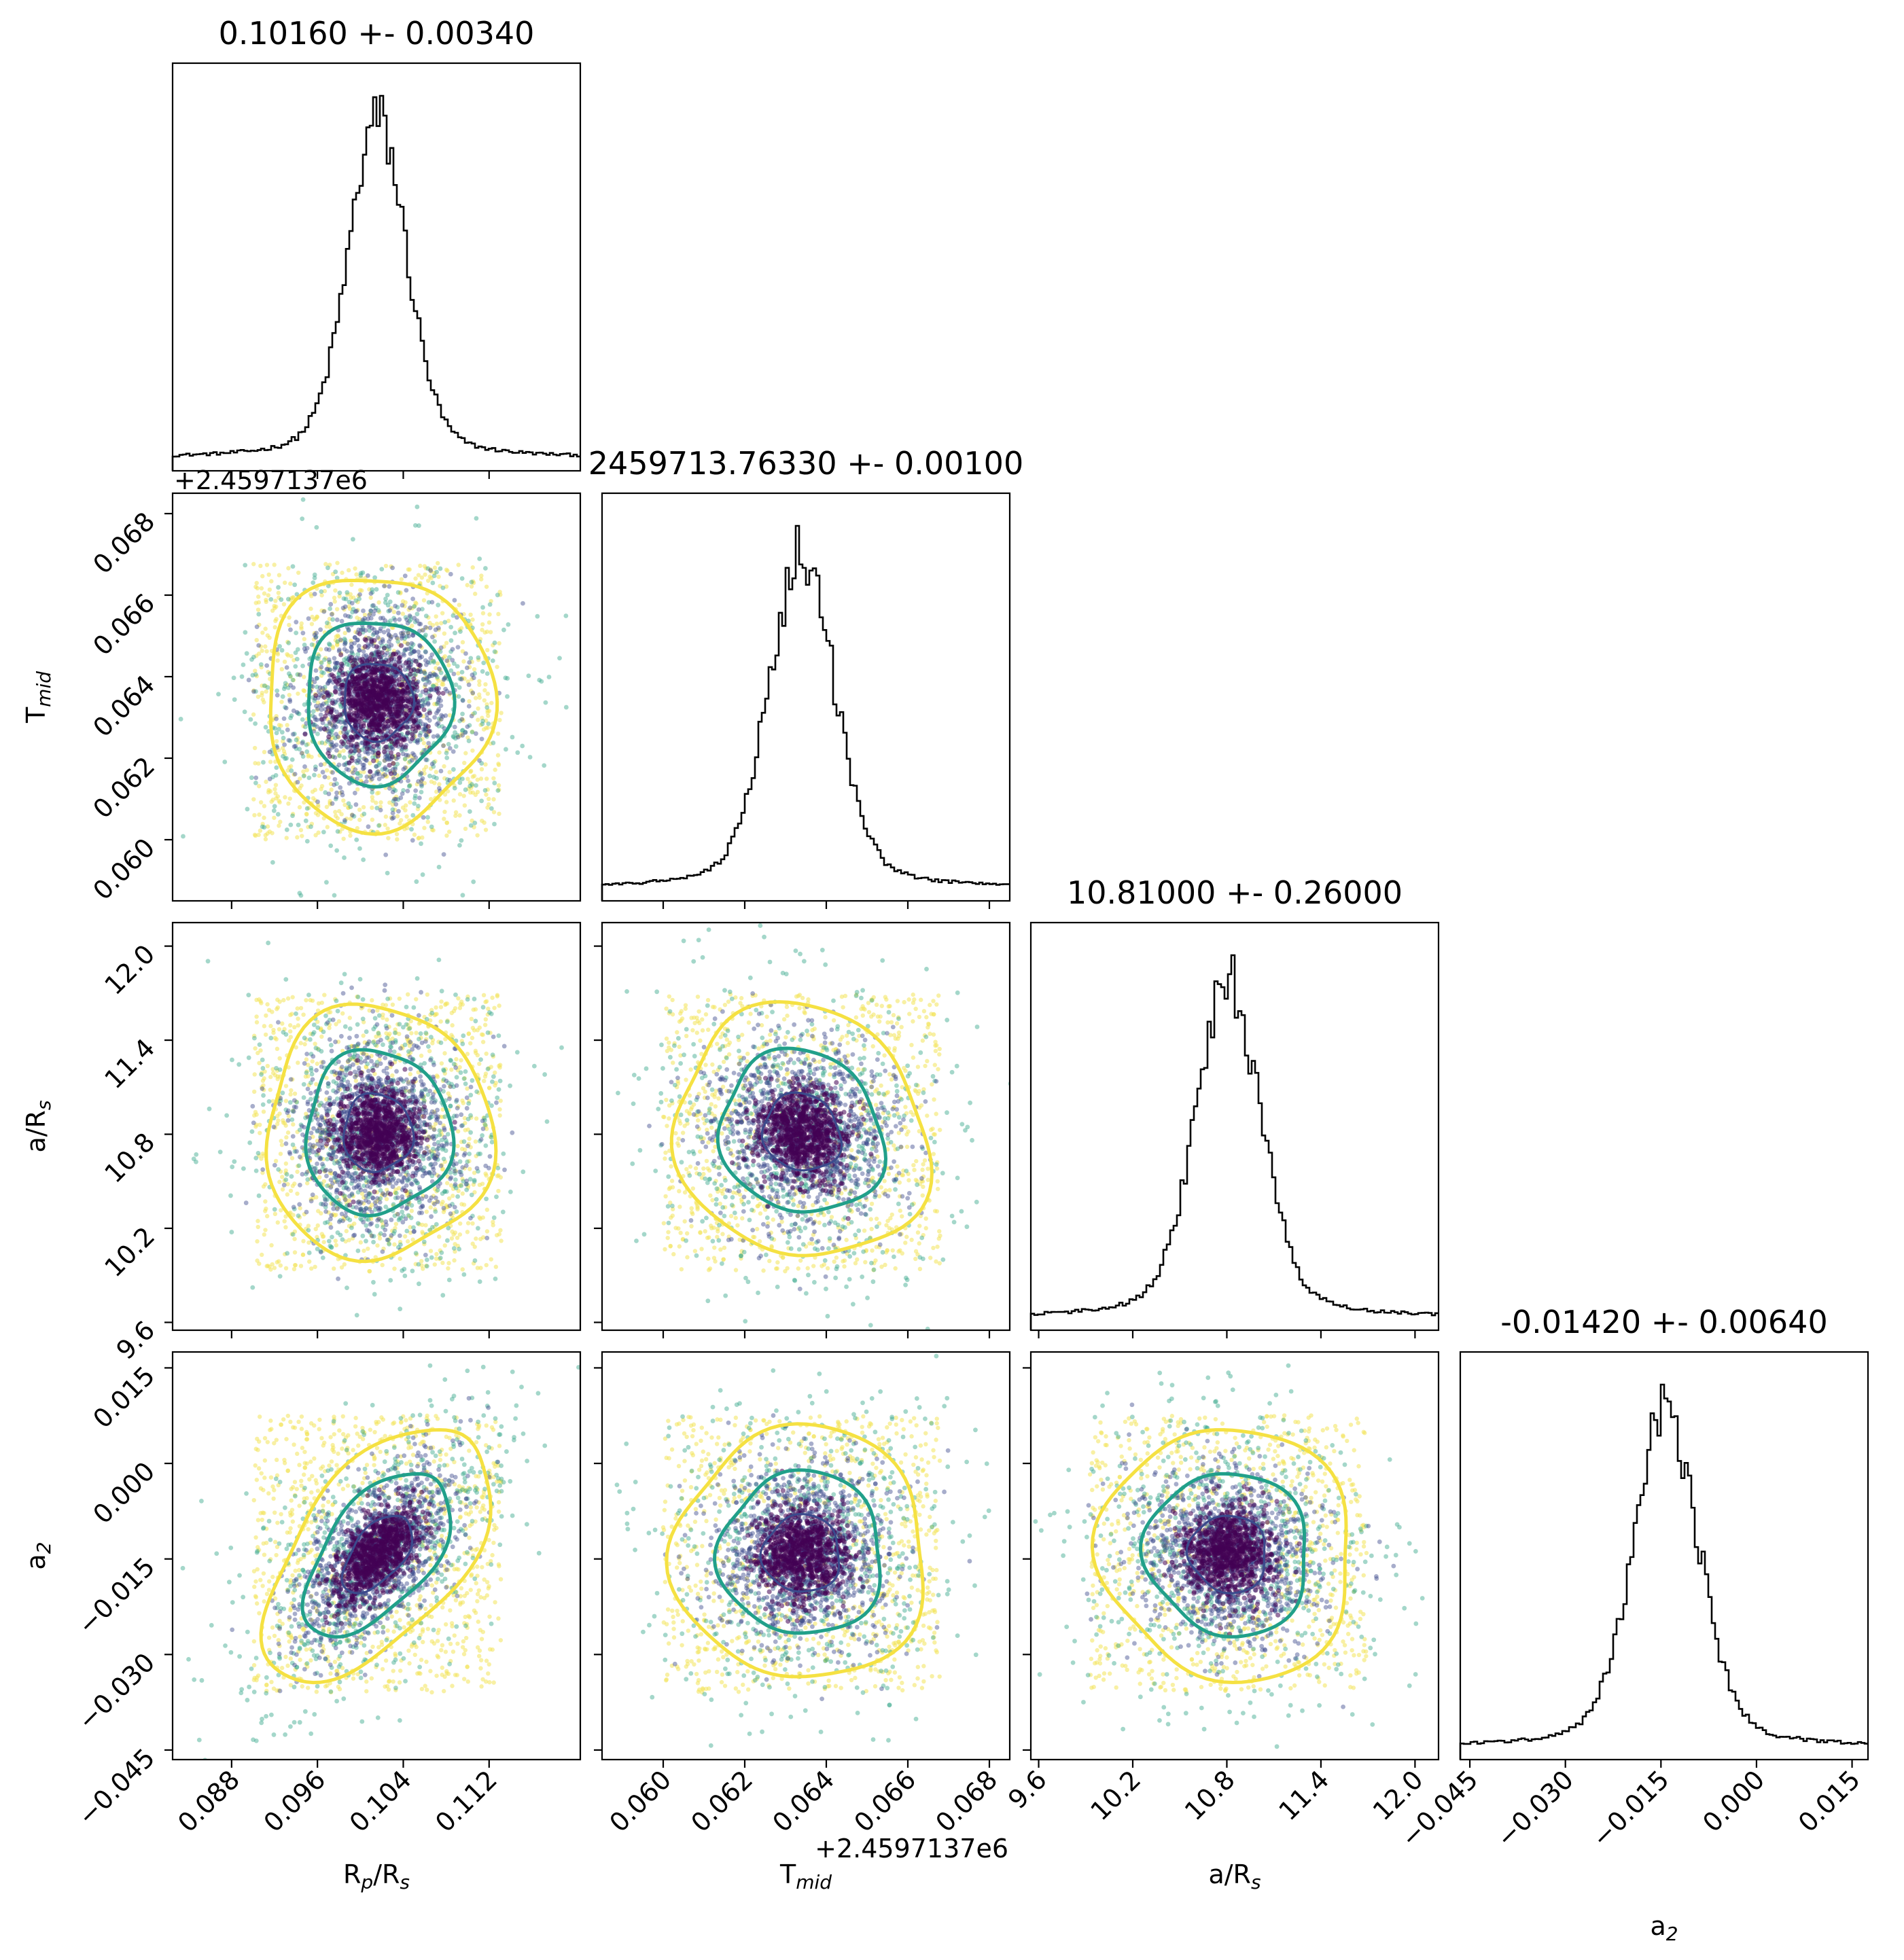 The image size is (1904, 1960). Describe the element at coordinates (805, 677) in the screenshot. I see `hist-panel-tmid: 2459713.76330 +- 0.00100` at that location.